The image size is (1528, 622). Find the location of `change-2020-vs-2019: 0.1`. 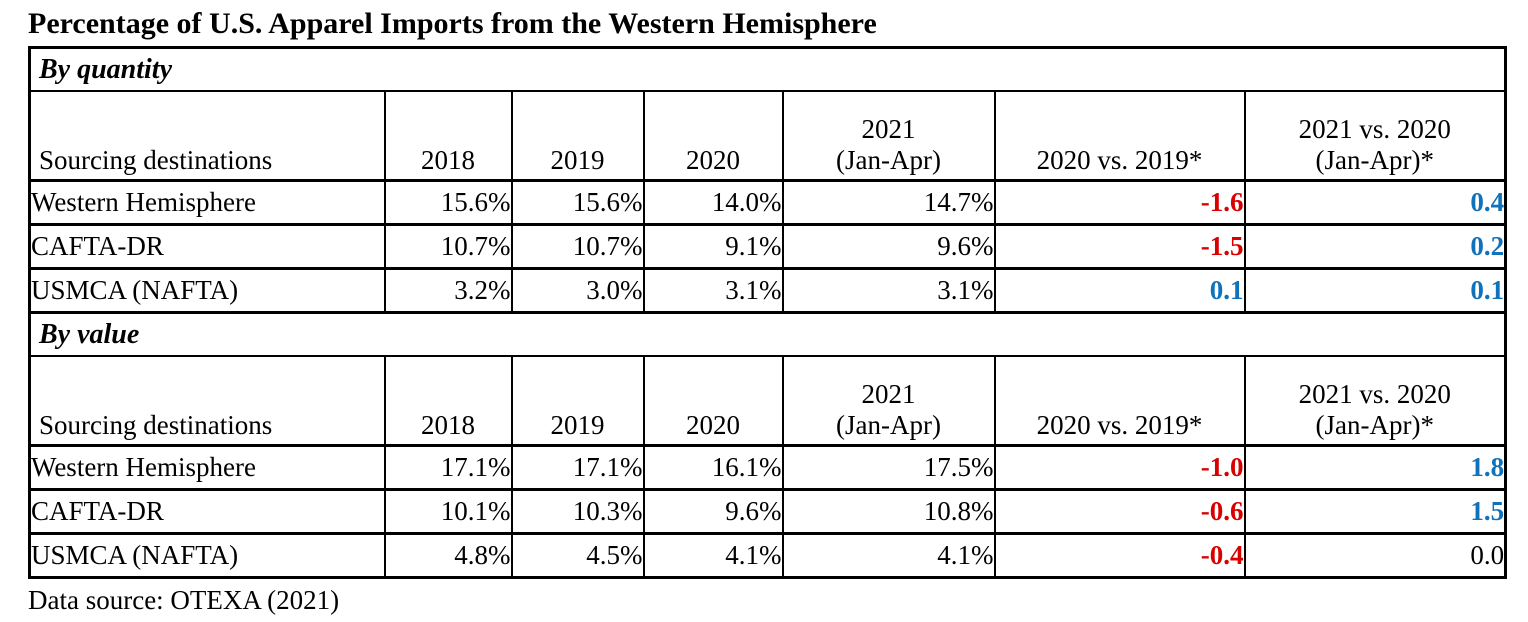

change-2020-vs-2019: 0.1 is located at coordinates (1119, 291).